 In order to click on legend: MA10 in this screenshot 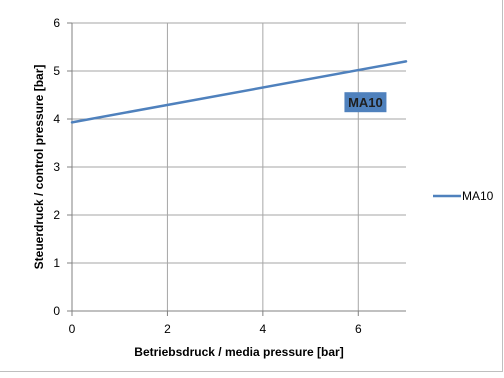, I will do `click(463, 196)`.